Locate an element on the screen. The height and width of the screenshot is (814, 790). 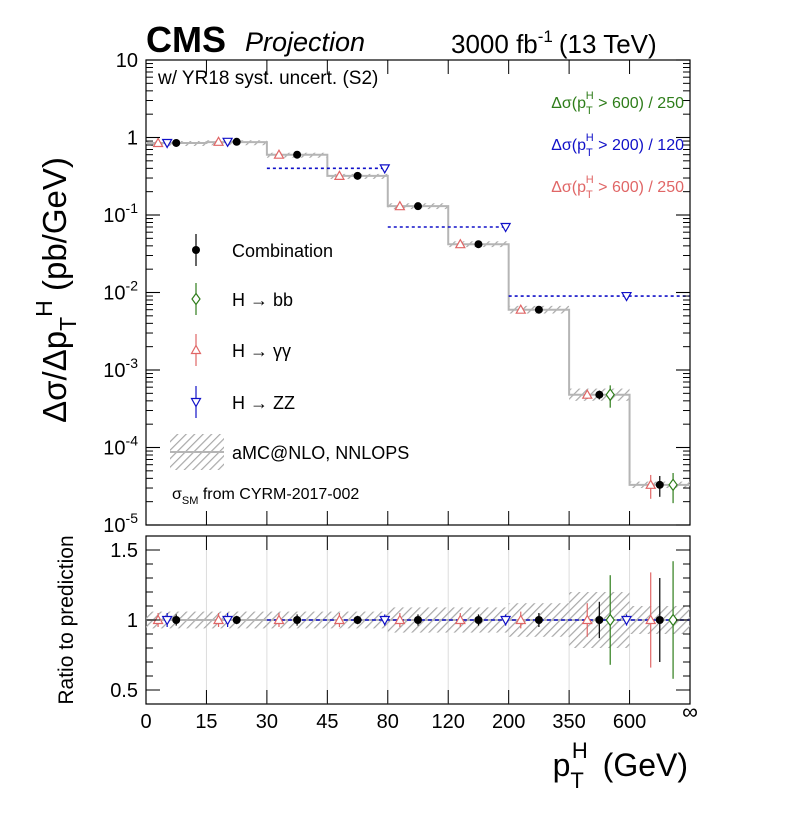
inclusive-label: Δσ(pTH > 200) / 120 is located at coordinates (617, 145).